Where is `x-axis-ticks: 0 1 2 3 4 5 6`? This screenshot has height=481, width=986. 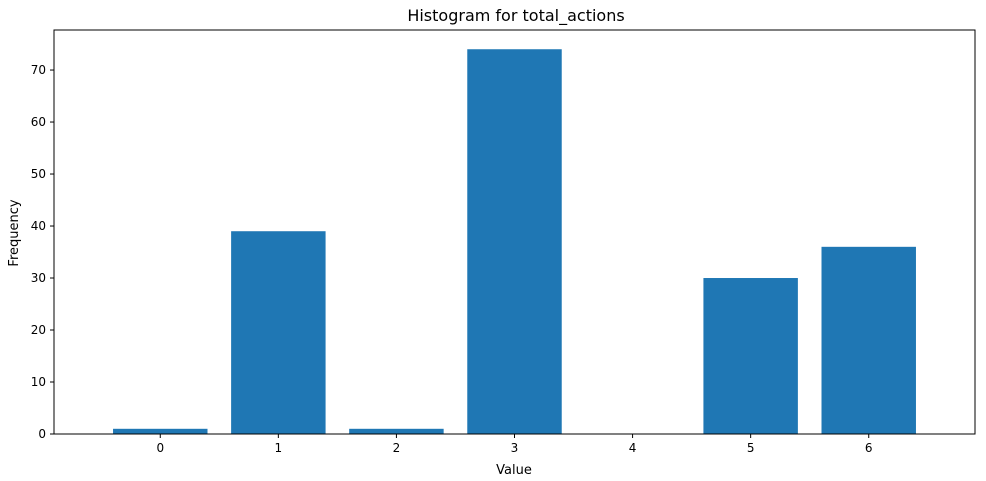 x-axis-ticks: 0 1 2 3 4 5 6 is located at coordinates (514, 444).